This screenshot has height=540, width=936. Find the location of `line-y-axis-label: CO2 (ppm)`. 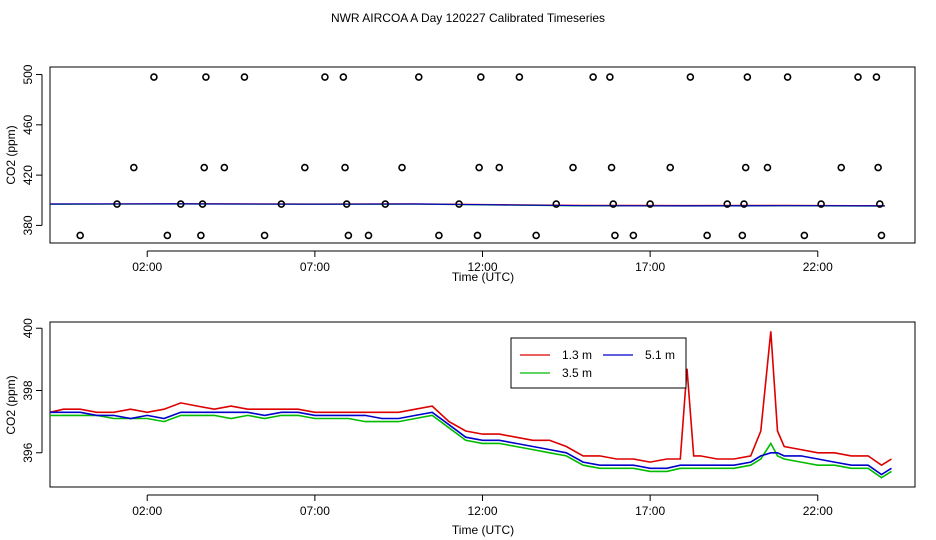

line-y-axis-label: CO2 (ppm) is located at coordinates (11, 404).